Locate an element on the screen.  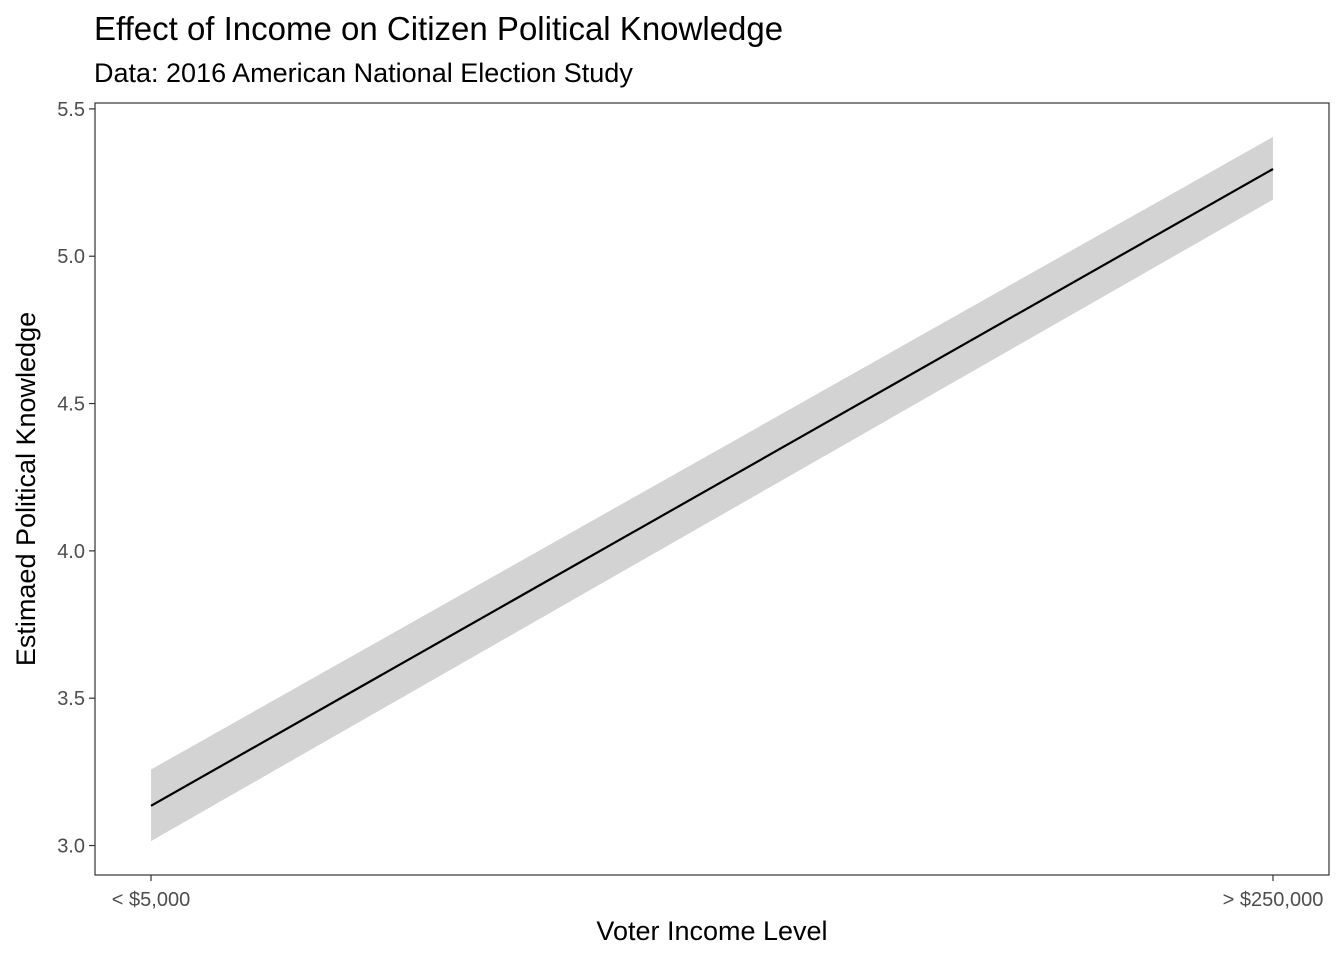
y-tick-label: 4.5 is located at coordinates (71, 405).